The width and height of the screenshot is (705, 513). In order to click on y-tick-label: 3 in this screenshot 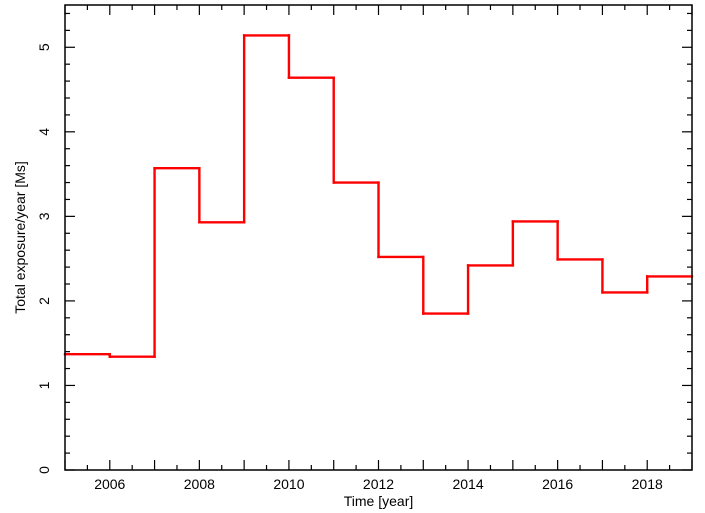, I will do `click(44, 216)`.